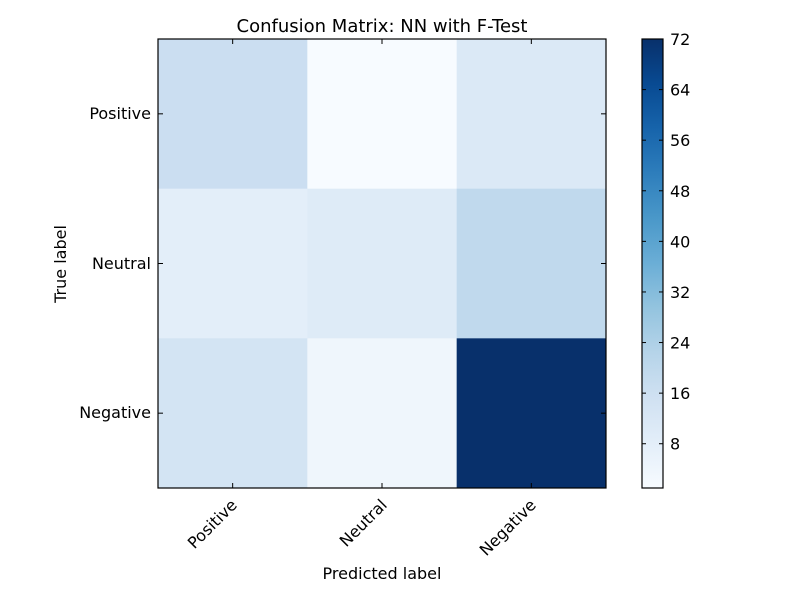  I want to click on colorbar-tick-label: 32, so click(680, 292).